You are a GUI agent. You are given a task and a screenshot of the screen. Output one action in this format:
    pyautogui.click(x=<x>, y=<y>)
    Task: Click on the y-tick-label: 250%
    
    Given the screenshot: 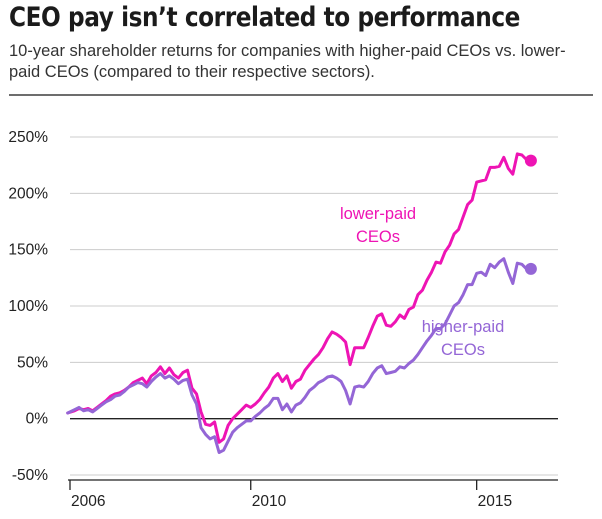 What is the action you would take?
    pyautogui.click(x=28, y=137)
    